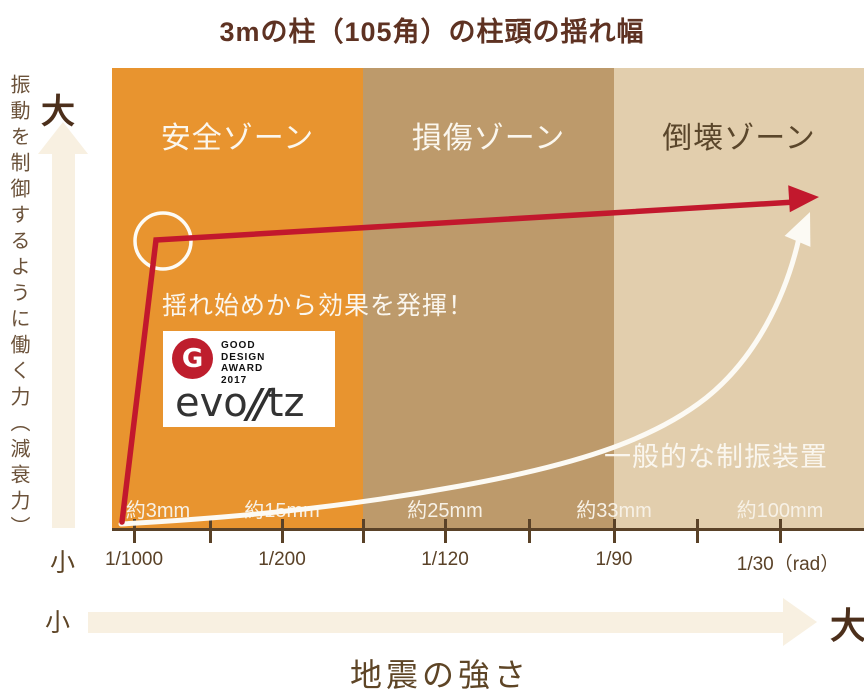 Image resolution: width=864 pixels, height=696 pixels. I want to click on award-line: DESIGN, so click(243, 357).